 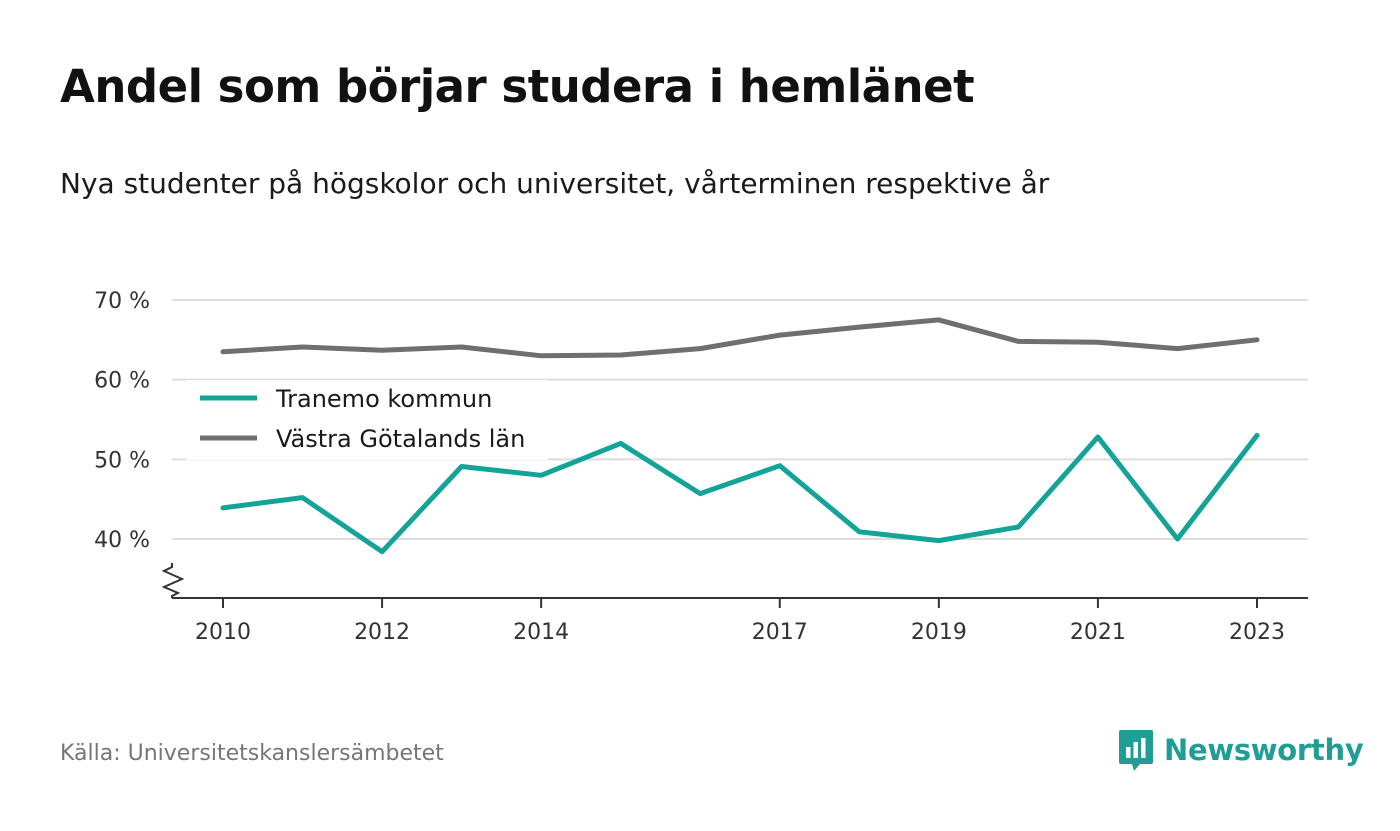 I want to click on legend-label: Tranemo kommun, so click(x=383, y=399).